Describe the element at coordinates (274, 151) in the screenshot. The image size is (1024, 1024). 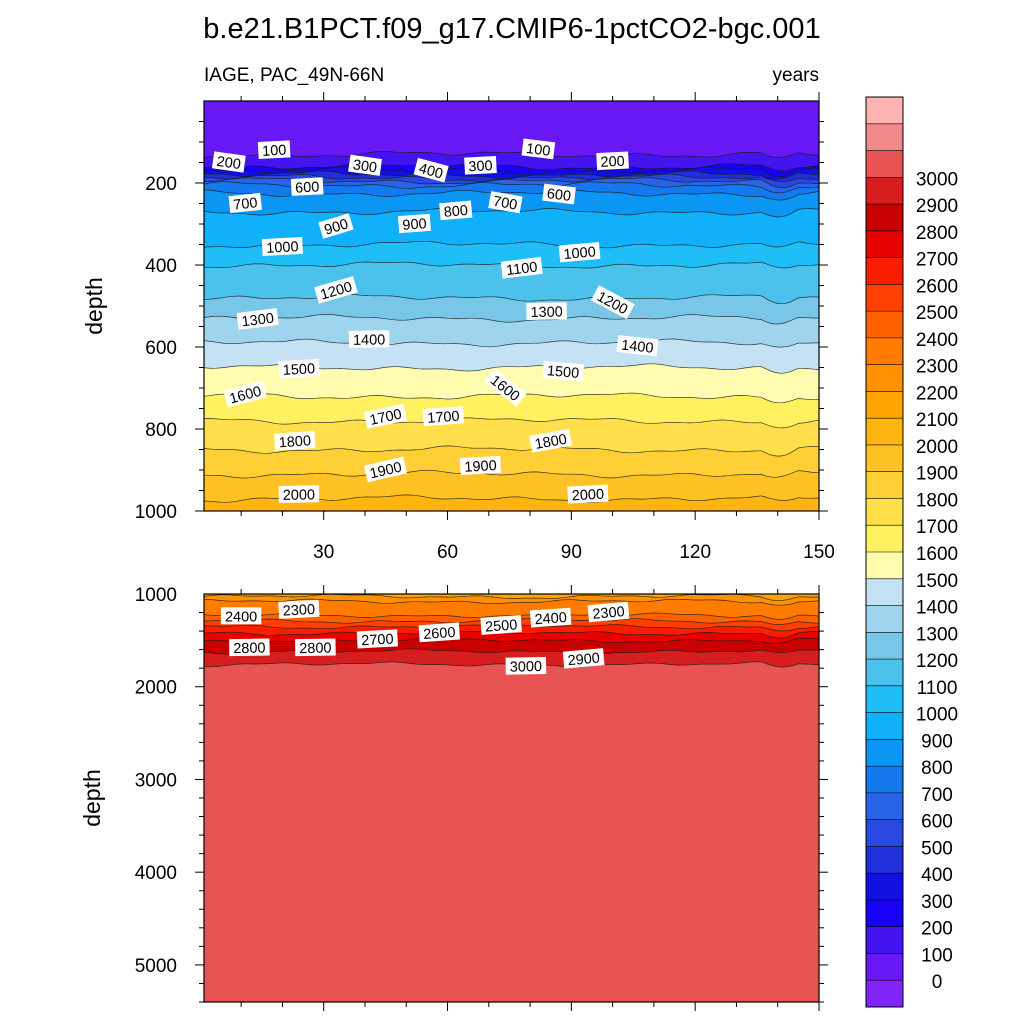
I see `contour-label-text: 100` at that location.